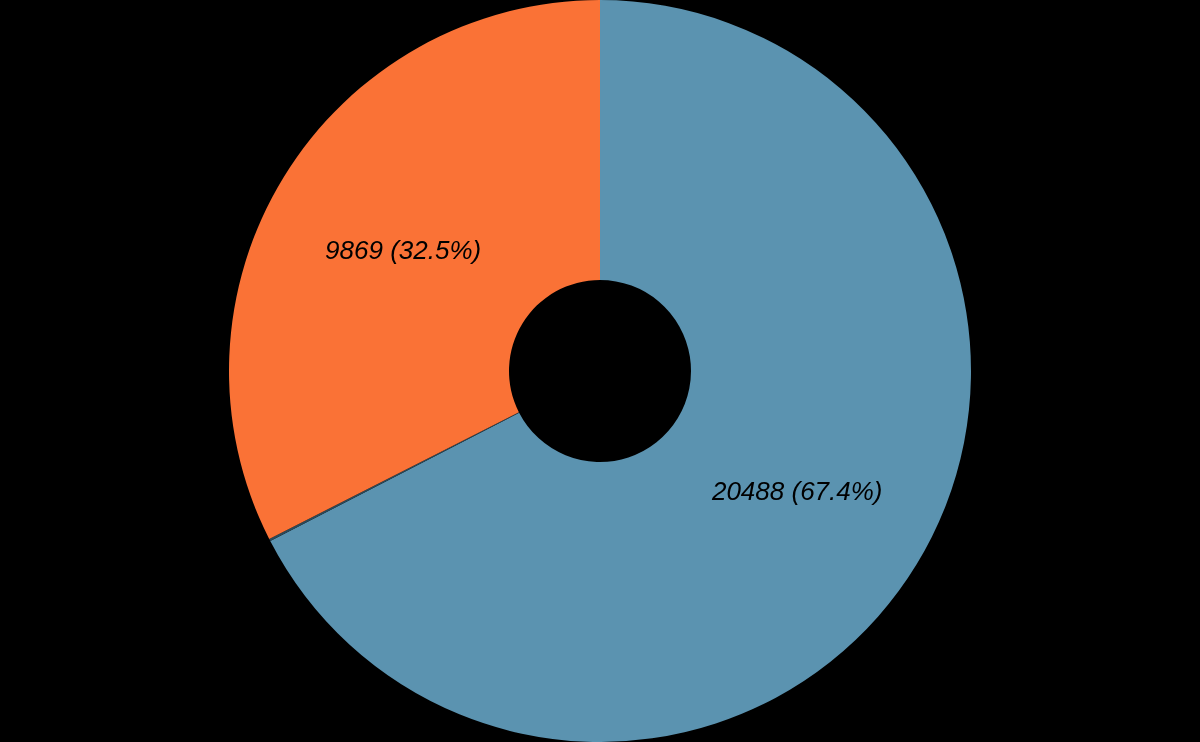 The height and width of the screenshot is (742, 1200). Describe the element at coordinates (394, 477) in the screenshot. I see `donut-slice` at that location.